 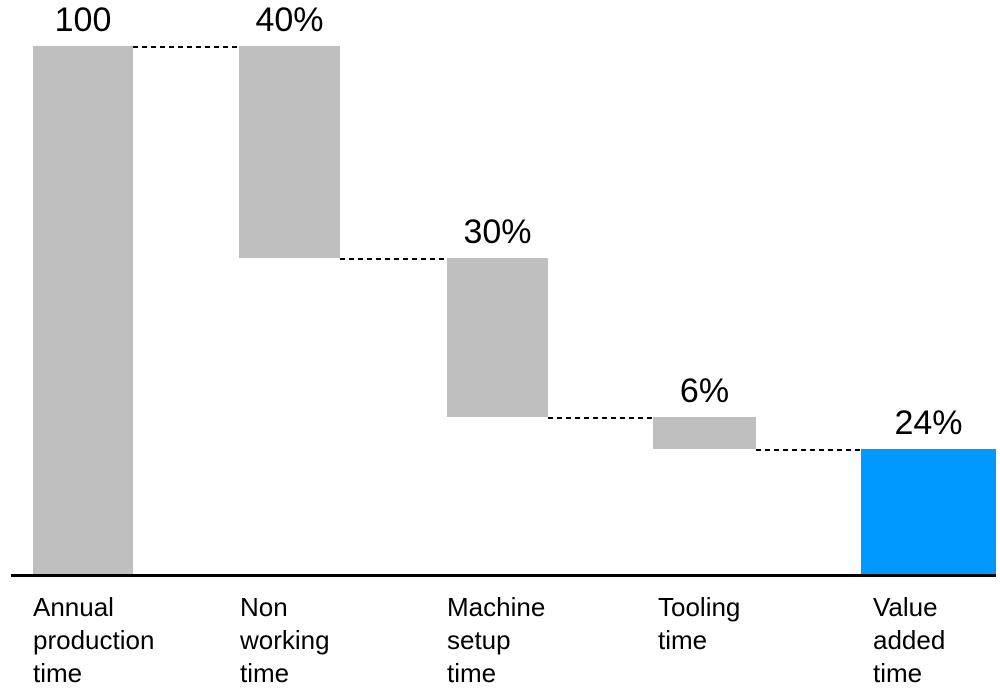 What do you see at coordinates (704, 433) in the screenshot?
I see `bar-tooling-time` at bounding box center [704, 433].